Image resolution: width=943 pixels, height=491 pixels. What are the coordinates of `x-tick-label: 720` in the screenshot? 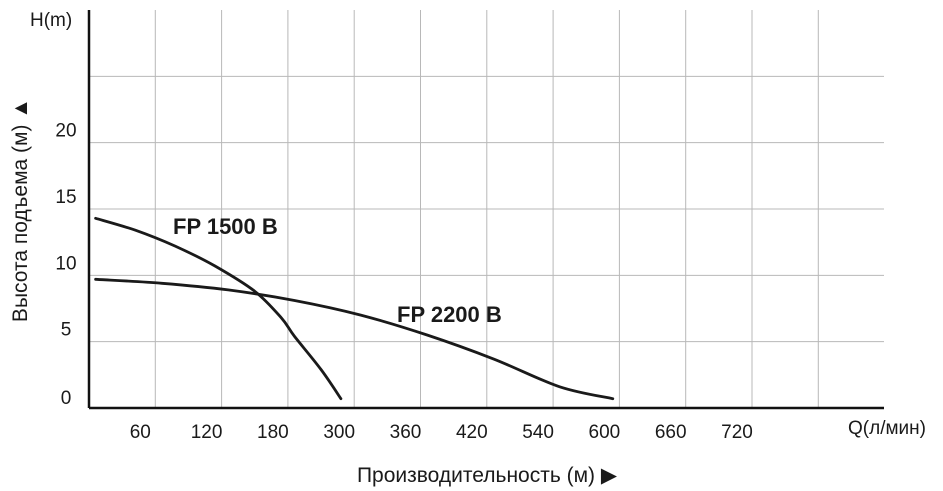 It's located at (737, 432).